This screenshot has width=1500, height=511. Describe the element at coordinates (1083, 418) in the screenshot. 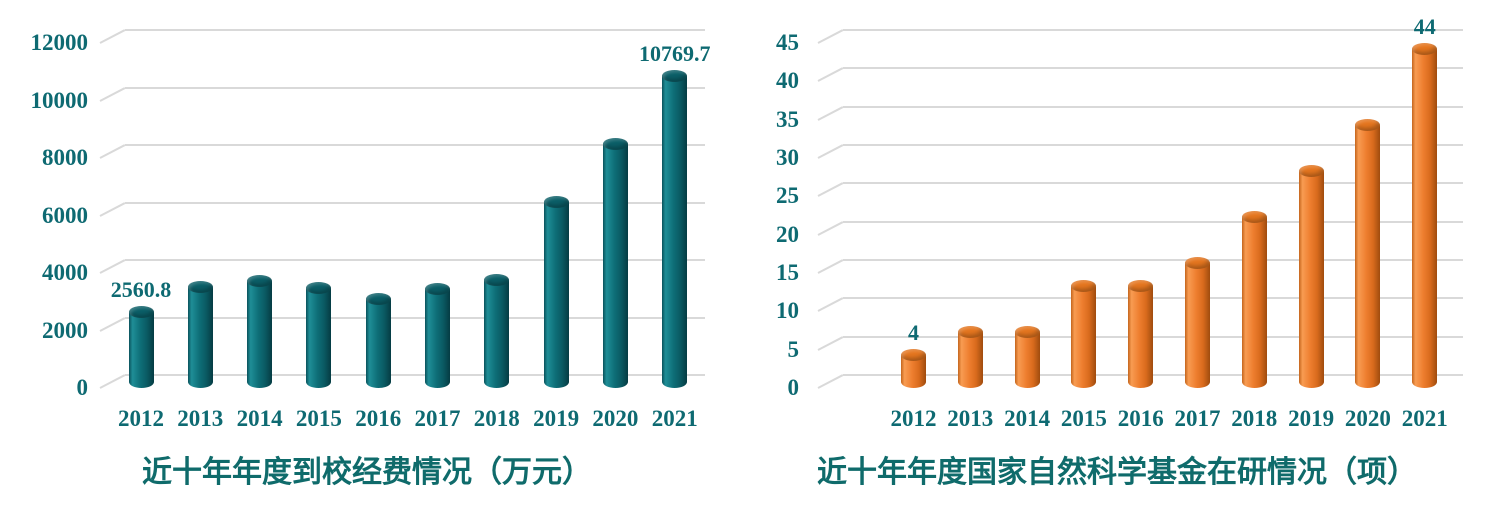

I see `x-axis-tick-label-2015: 2015` at that location.